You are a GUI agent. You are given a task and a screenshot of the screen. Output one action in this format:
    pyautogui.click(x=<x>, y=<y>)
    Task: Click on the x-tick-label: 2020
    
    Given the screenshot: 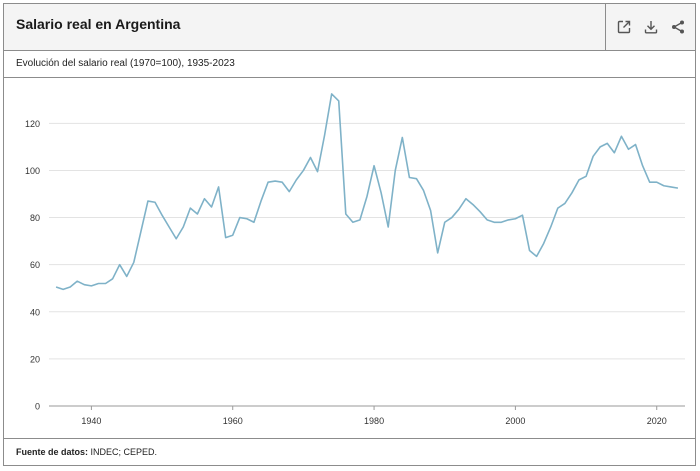 What is the action you would take?
    pyautogui.click(x=657, y=421)
    